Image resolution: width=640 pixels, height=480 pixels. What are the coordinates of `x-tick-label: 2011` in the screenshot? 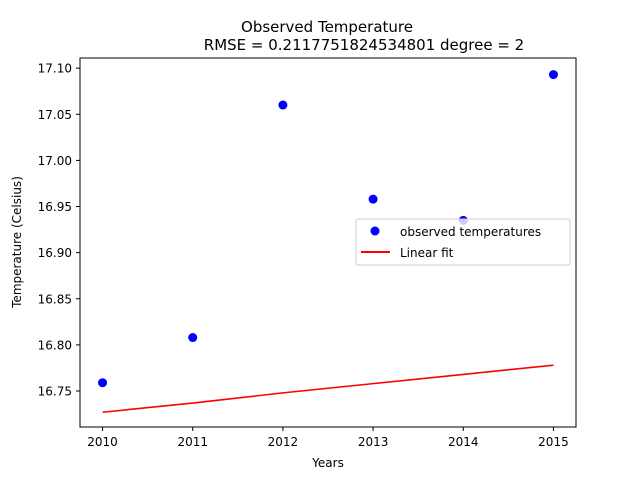 It's located at (192, 442).